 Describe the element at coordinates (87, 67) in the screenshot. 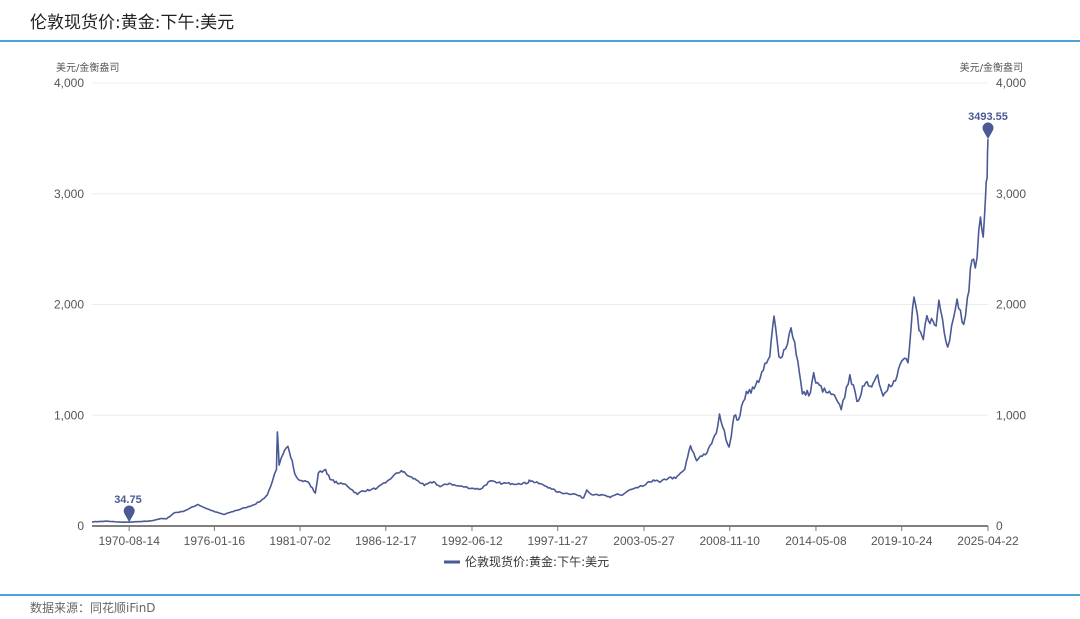

I see `y-unit-left: 美元/金衡盎司` at that location.